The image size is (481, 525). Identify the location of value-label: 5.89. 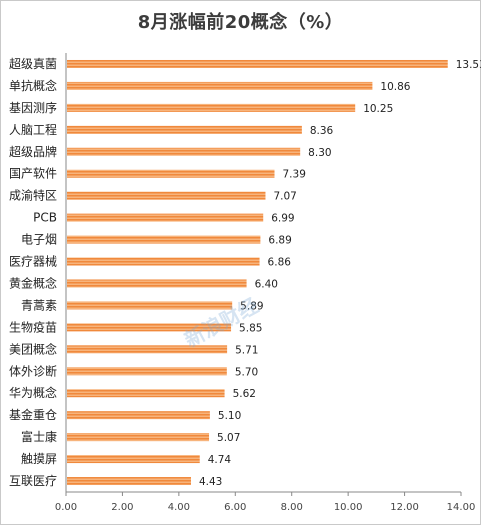
(251, 306).